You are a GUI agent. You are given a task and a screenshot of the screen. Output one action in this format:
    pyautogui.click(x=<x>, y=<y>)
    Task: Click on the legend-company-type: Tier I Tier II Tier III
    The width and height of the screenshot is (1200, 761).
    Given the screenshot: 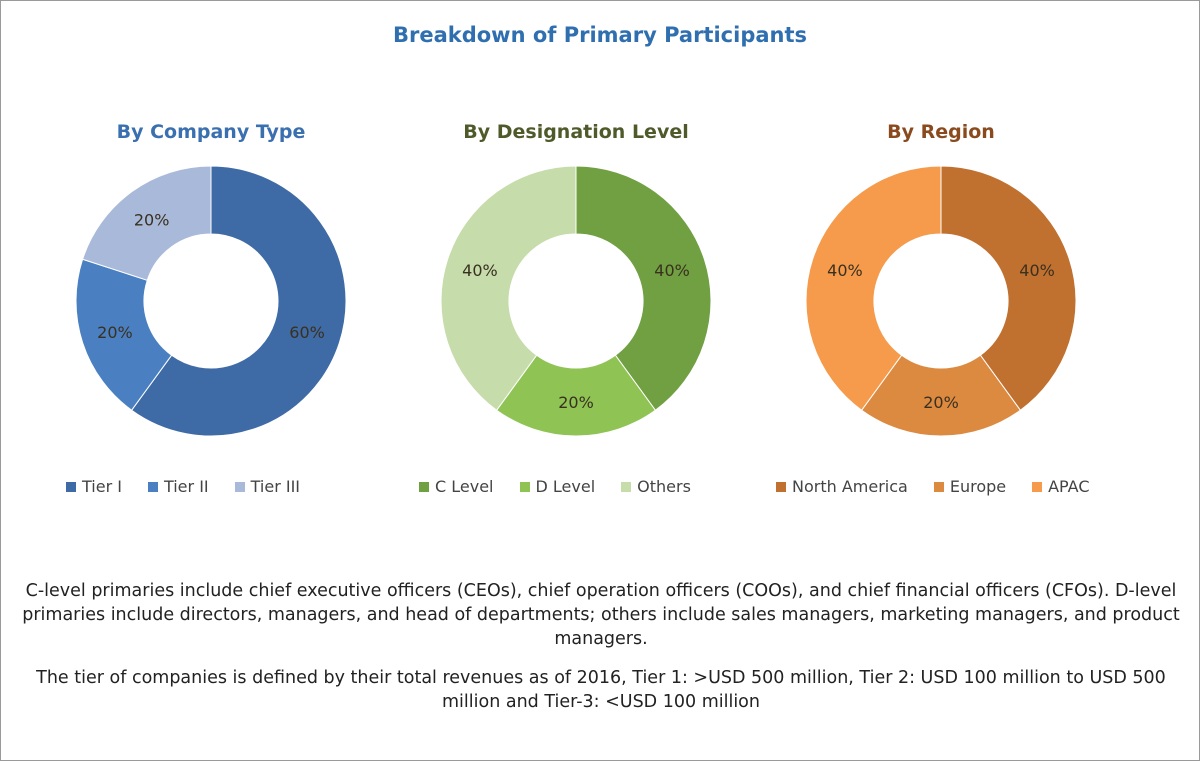 What is the action you would take?
    pyautogui.click(x=183, y=486)
    